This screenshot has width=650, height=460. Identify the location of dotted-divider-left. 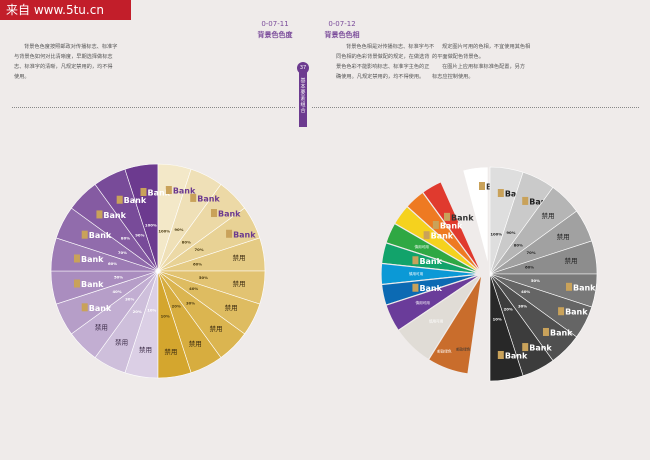
(153, 107).